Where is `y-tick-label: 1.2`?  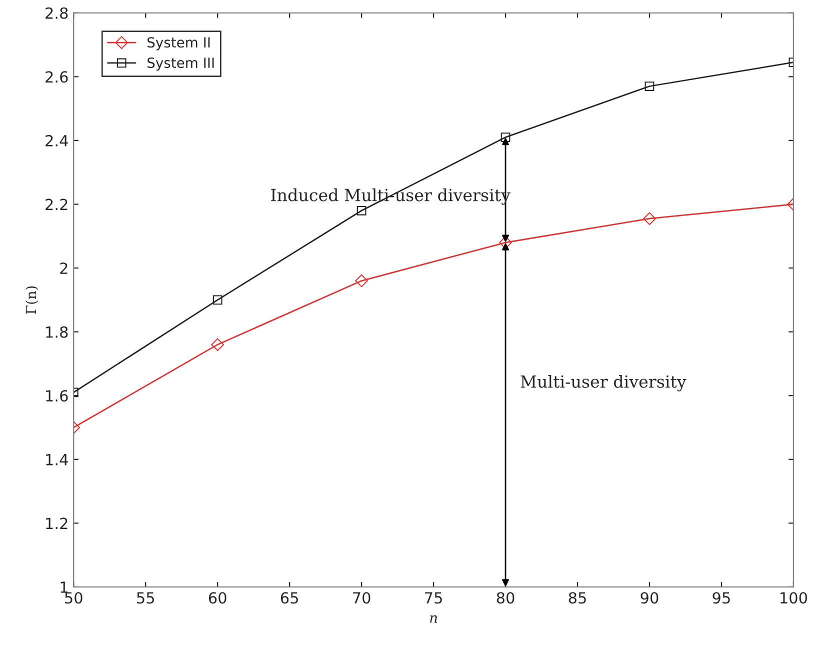
y-tick-label: 1.2 is located at coordinates (57, 523).